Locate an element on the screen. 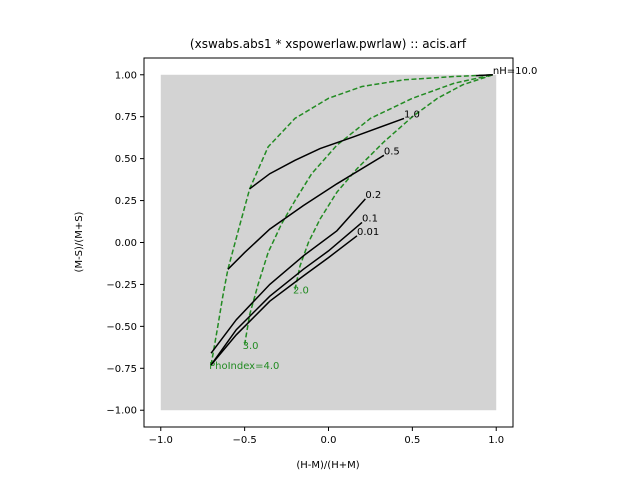 This screenshot has width=640, height=480. y-tick-label: 1.00 is located at coordinates (126, 75).